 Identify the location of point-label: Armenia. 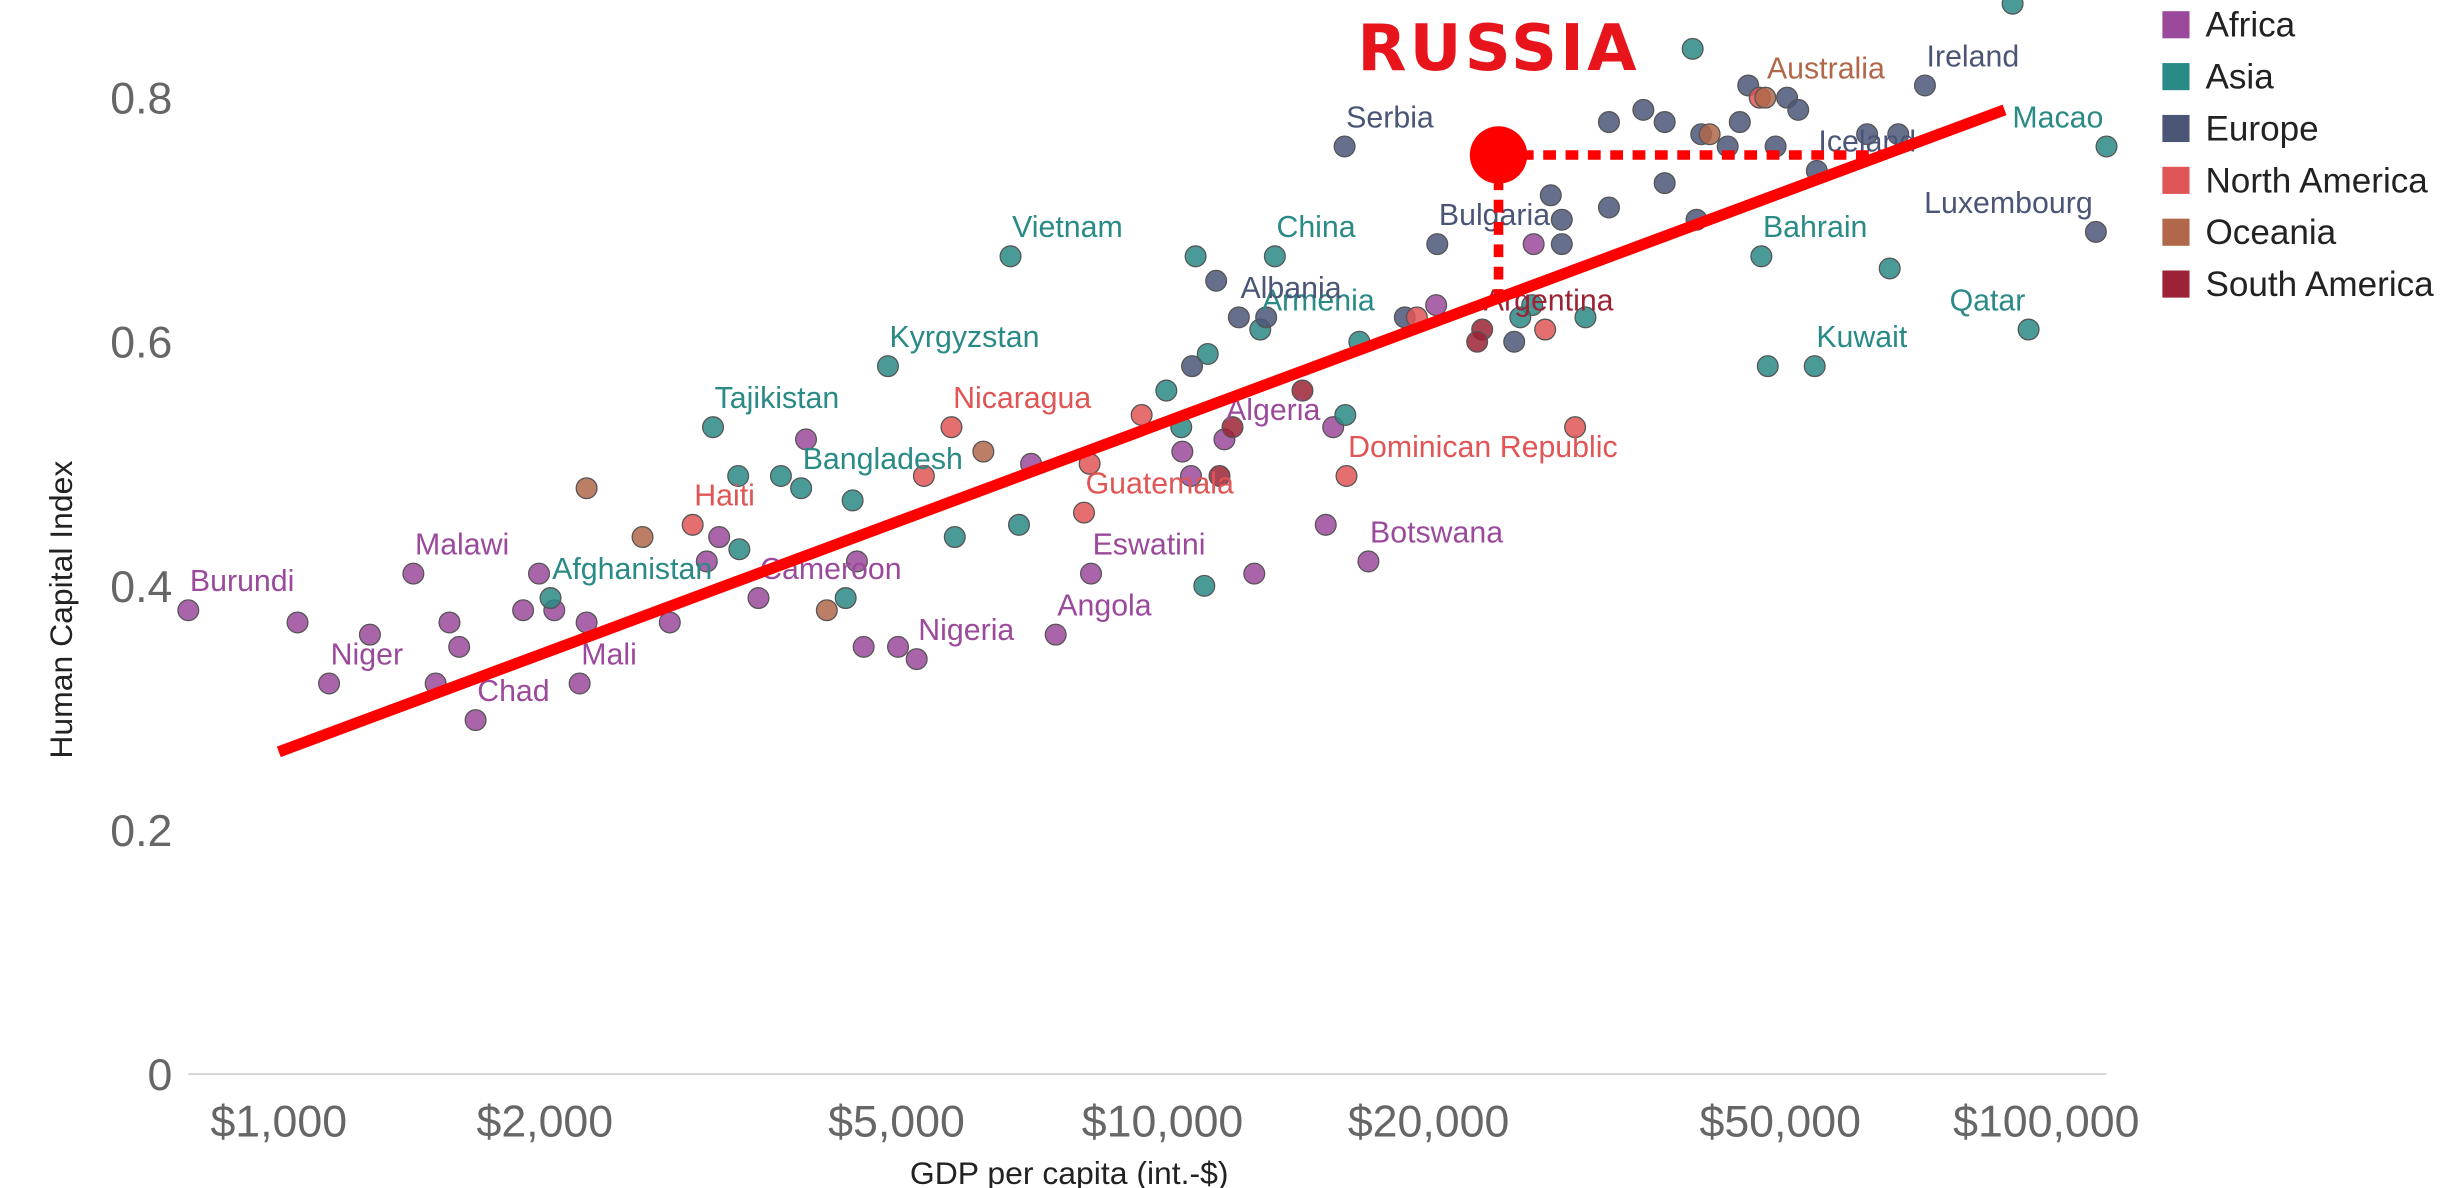
(1318, 300).